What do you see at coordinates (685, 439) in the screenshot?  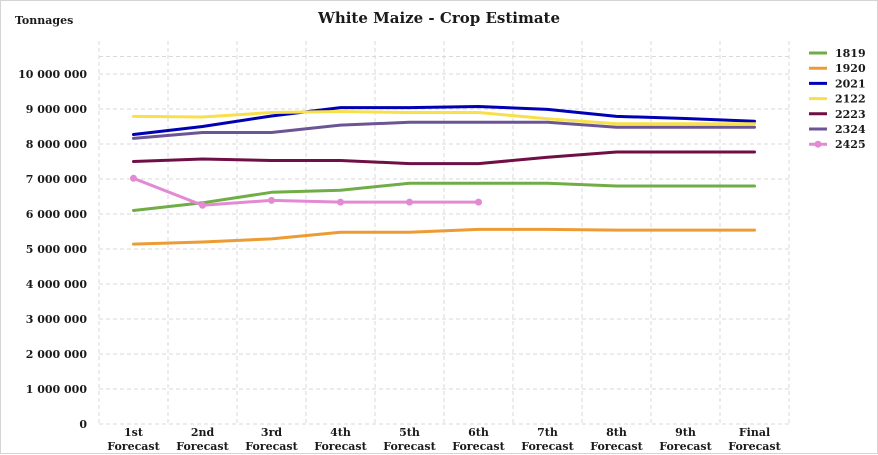 I see `x-tick-label: 9th Forecast` at bounding box center [685, 439].